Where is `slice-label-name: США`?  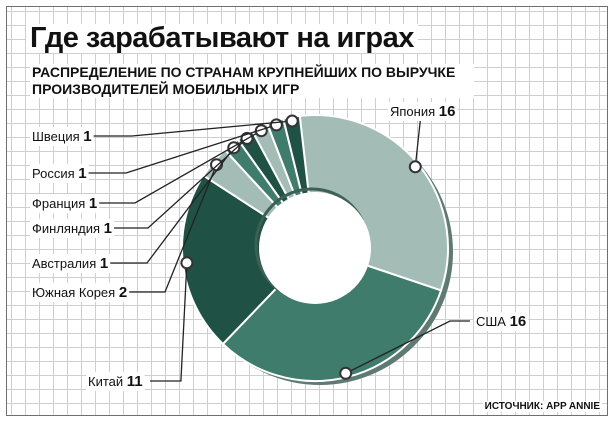 slice-label-name: США is located at coordinates (493, 321).